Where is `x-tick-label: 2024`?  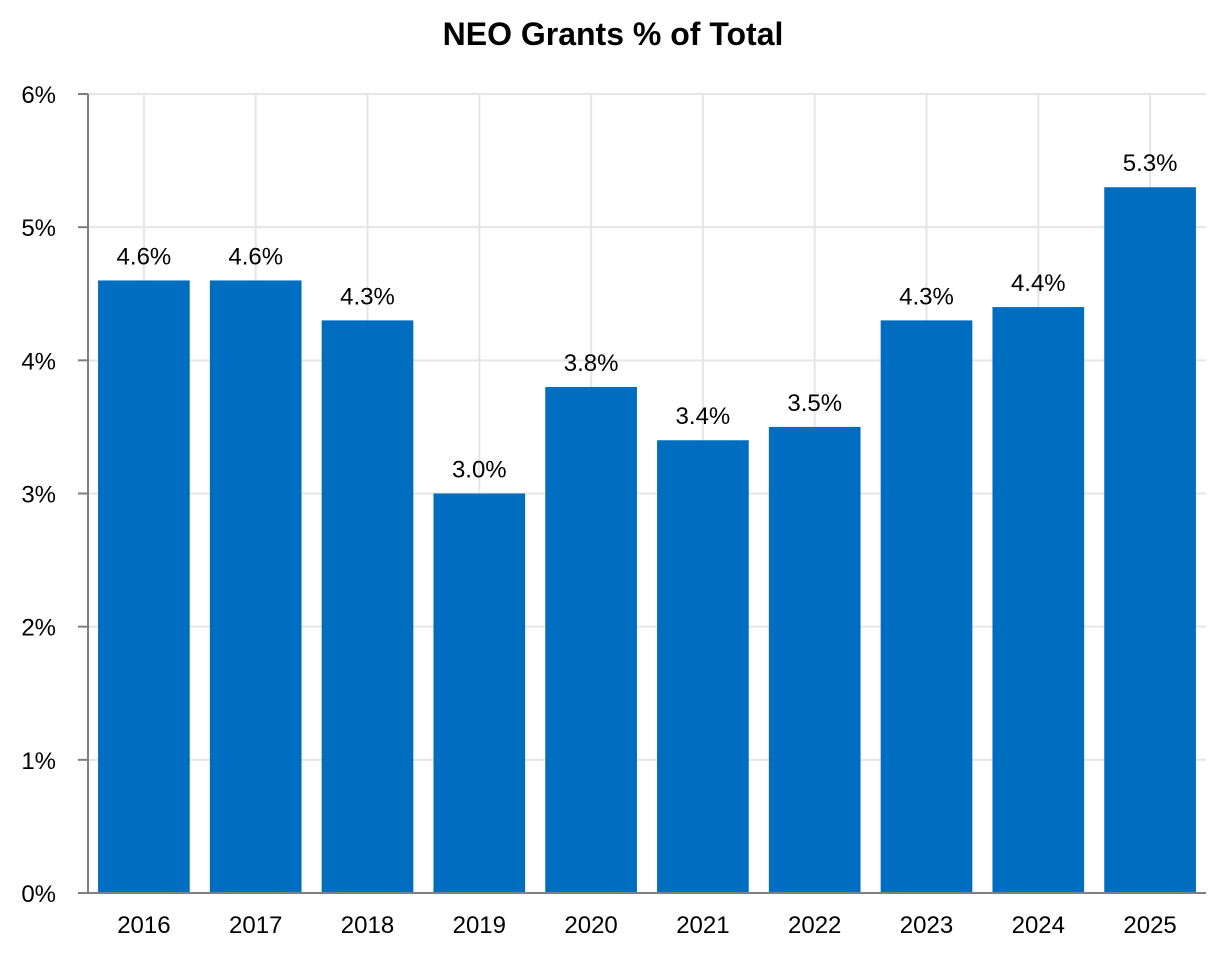
x-tick-label: 2024 is located at coordinates (1038, 925).